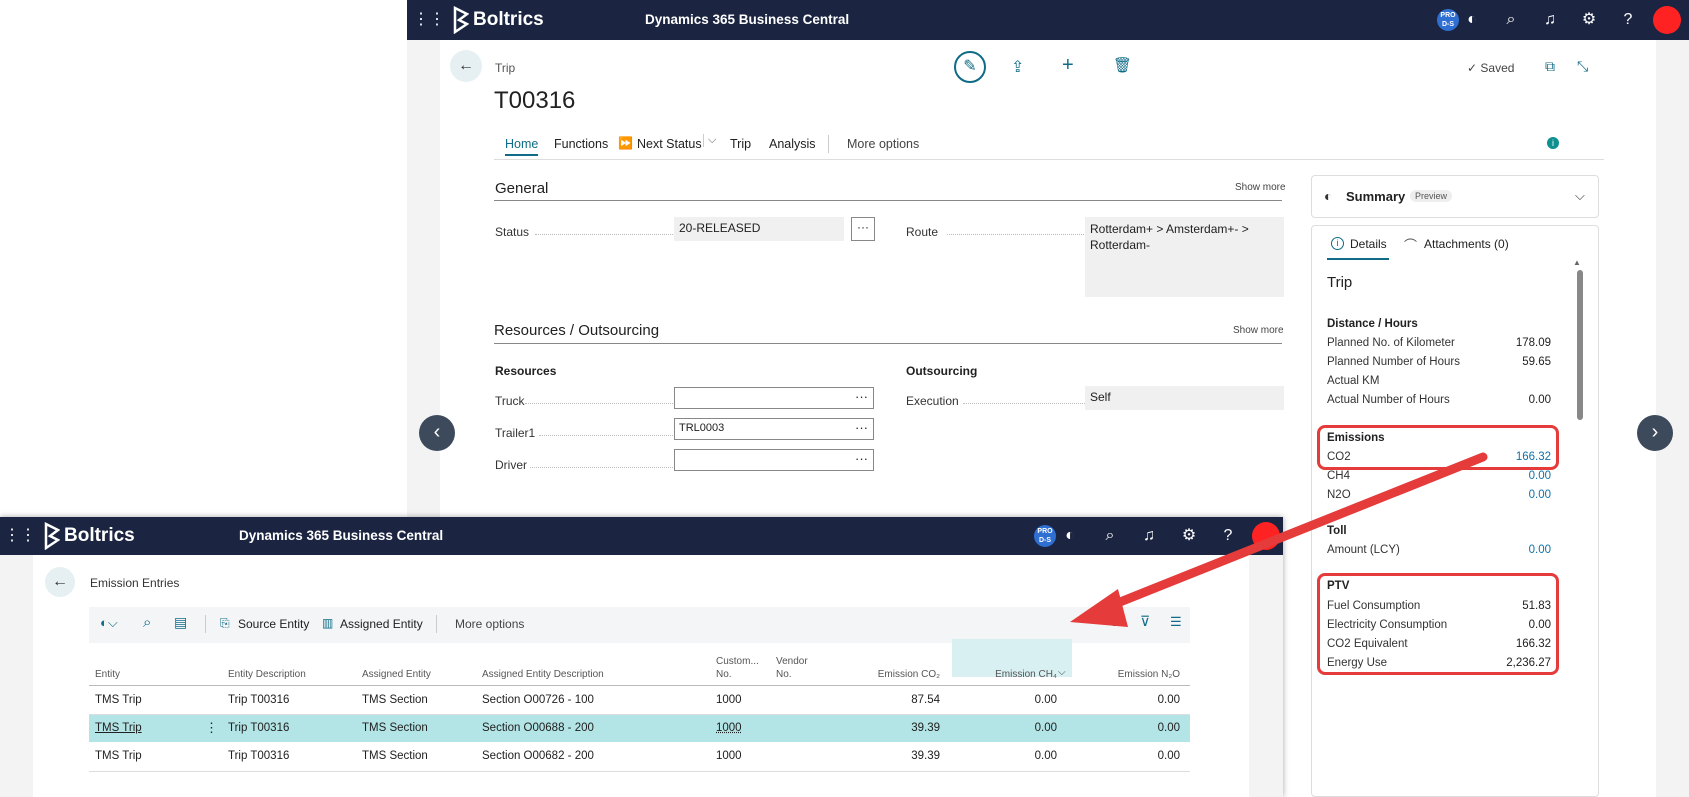  What do you see at coordinates (274, 624) in the screenshot?
I see `source-entity-button: Source Entity` at bounding box center [274, 624].